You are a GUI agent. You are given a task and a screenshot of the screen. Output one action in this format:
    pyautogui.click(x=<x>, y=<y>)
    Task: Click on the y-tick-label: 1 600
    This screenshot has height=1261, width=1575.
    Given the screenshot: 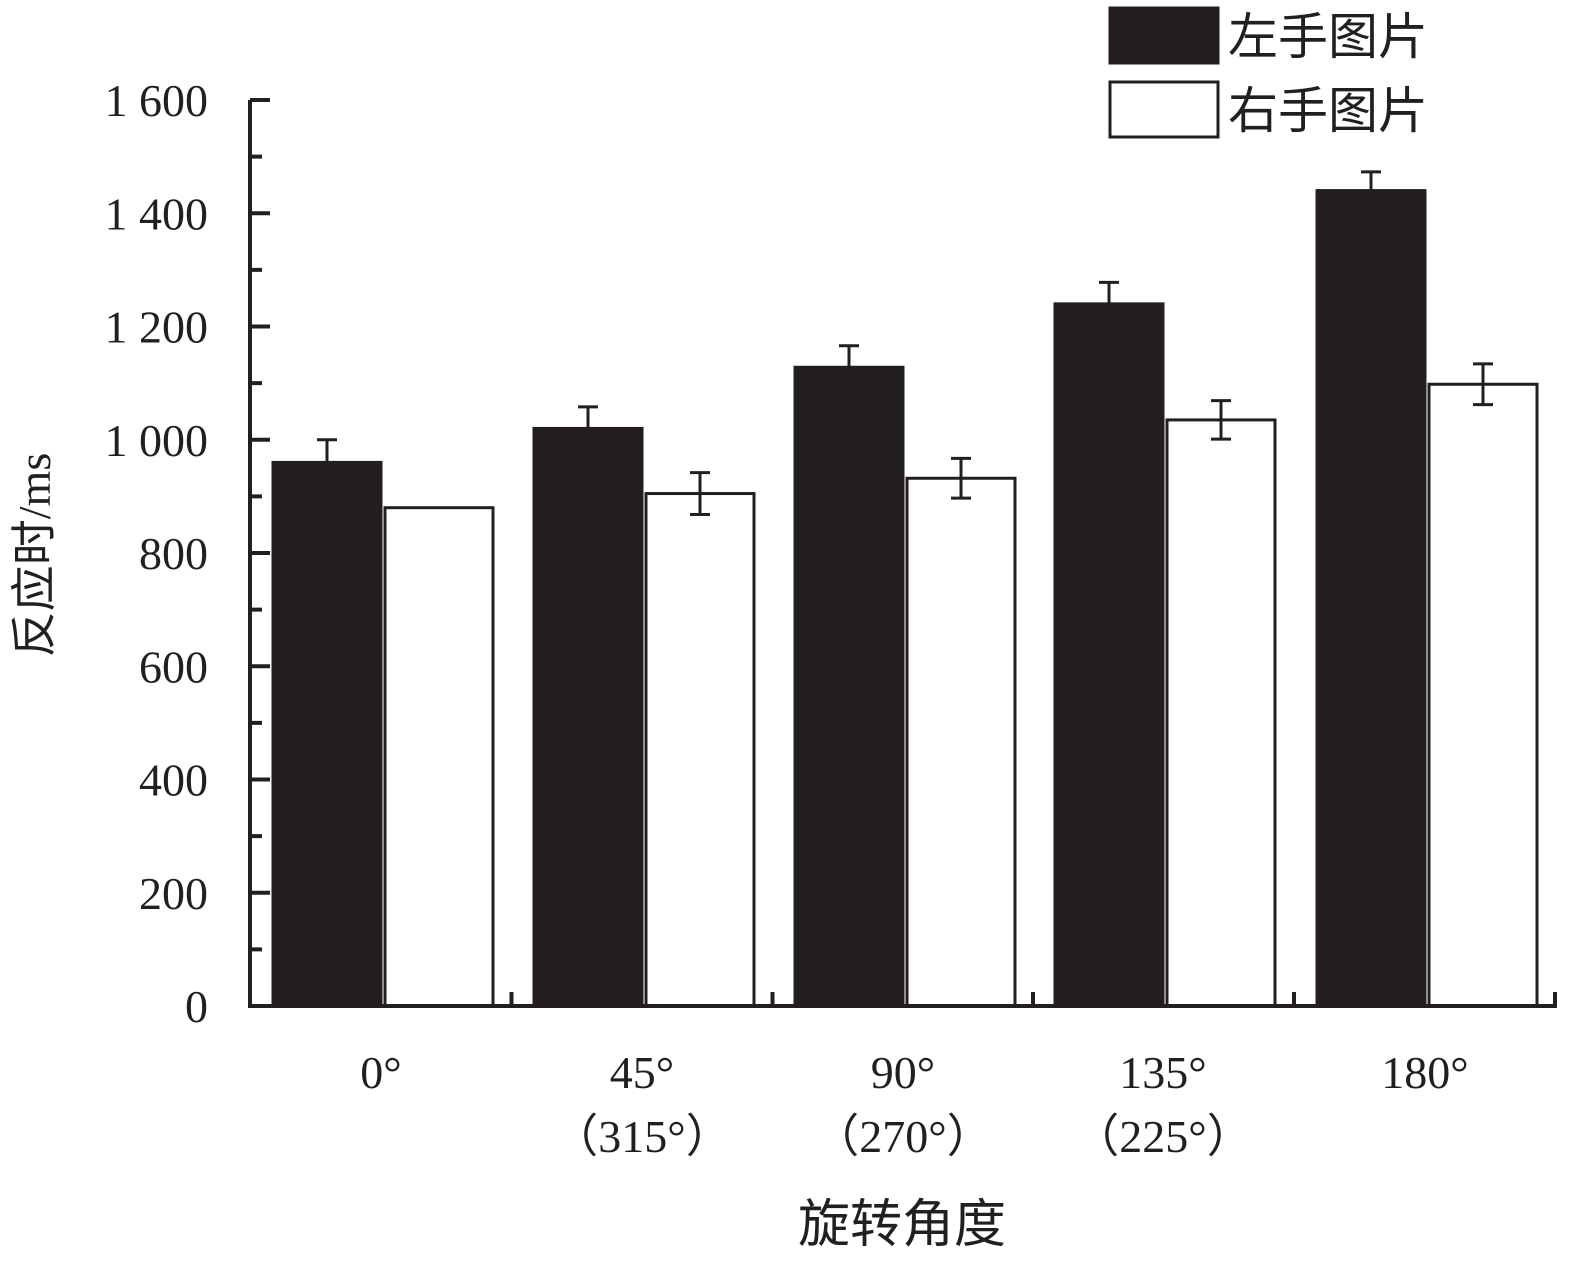 What is the action you would take?
    pyautogui.click(x=157, y=100)
    